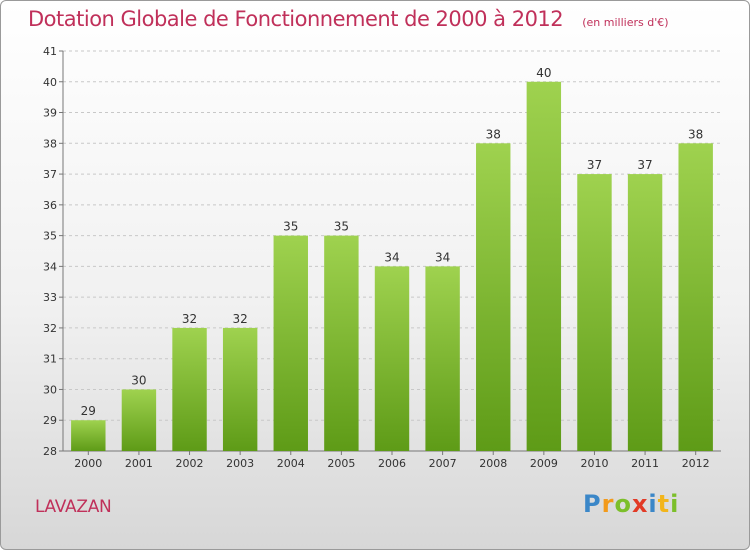 This screenshot has height=550, width=750. Describe the element at coordinates (443, 463) in the screenshot. I see `x-tick-label: 2007` at that location.